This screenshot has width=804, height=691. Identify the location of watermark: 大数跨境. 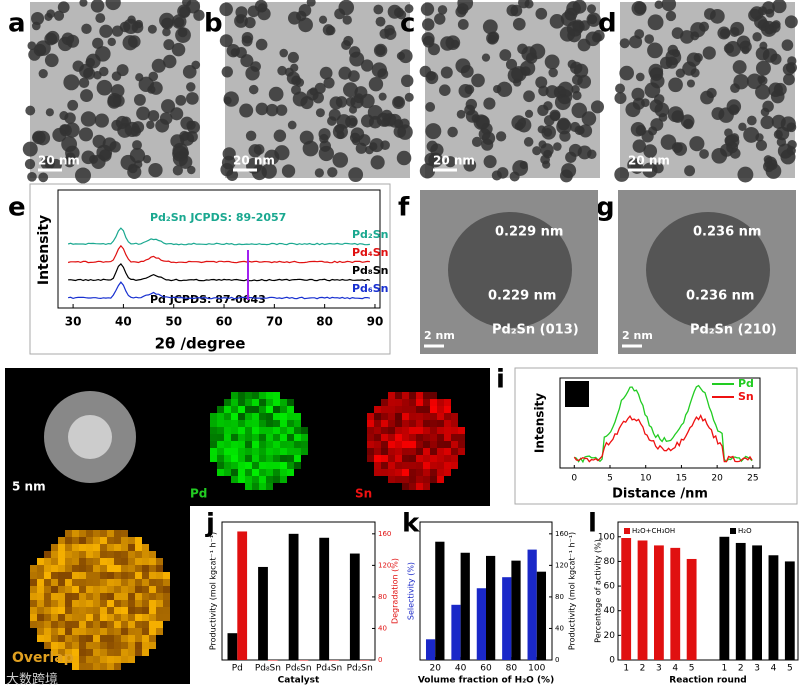
(32, 680).